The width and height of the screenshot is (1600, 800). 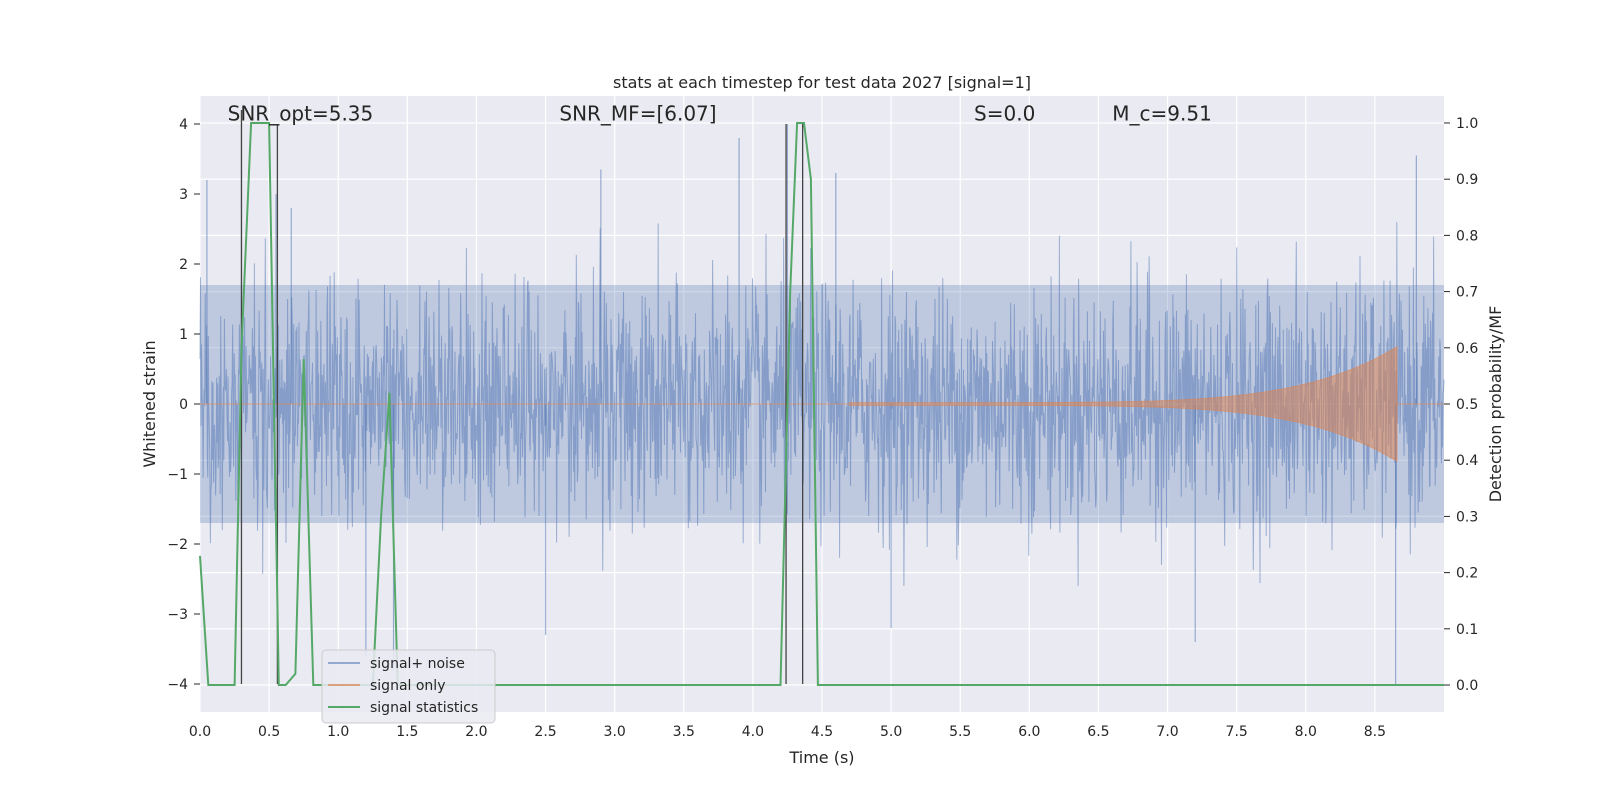 I want to click on y-axis-ticks: −4 −3 −2 −1 0 1 2 3 4, so click(x=183, y=405).